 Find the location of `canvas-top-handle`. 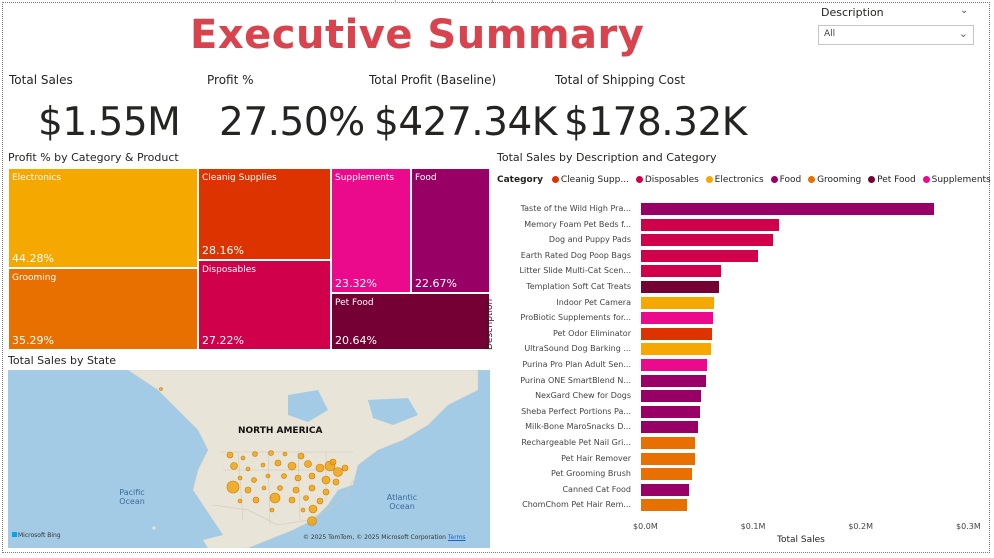

canvas-top-handle is located at coordinates (444, 1).